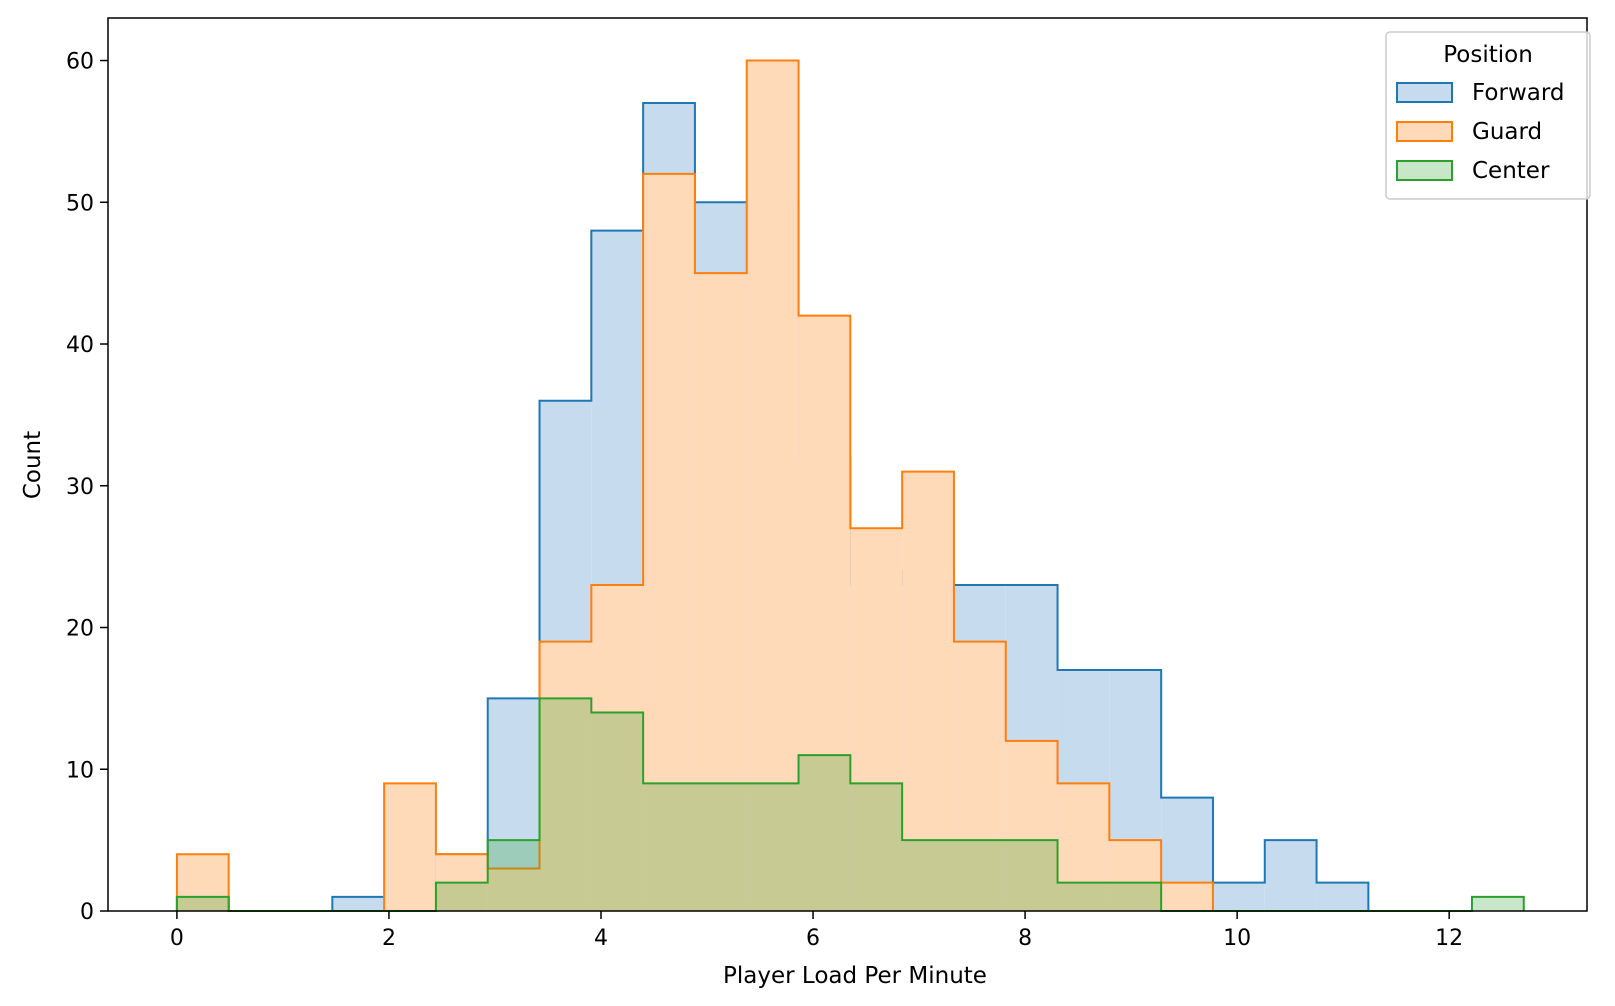  I want to click on legend-item-forward: Forward, so click(1480, 93).